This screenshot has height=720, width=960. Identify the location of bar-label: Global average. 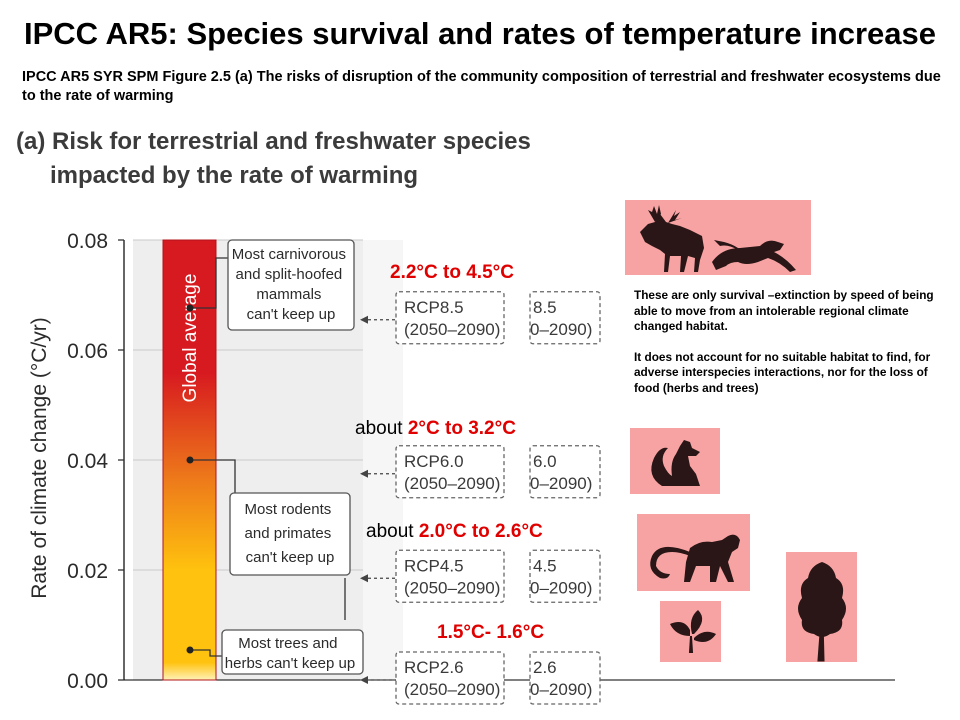
(190, 338).